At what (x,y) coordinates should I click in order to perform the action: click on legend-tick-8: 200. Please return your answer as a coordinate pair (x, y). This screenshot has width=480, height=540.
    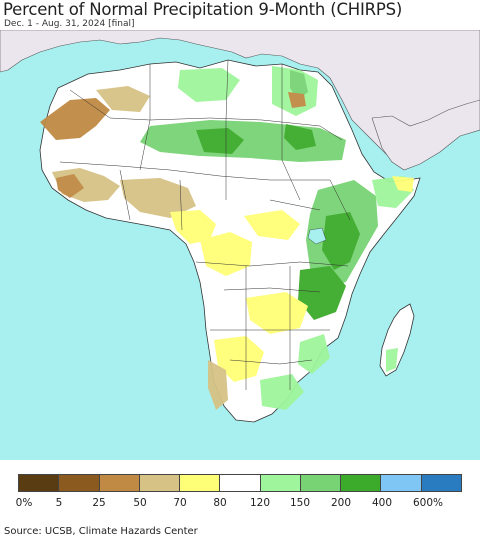
    Looking at the image, I should click on (341, 503).